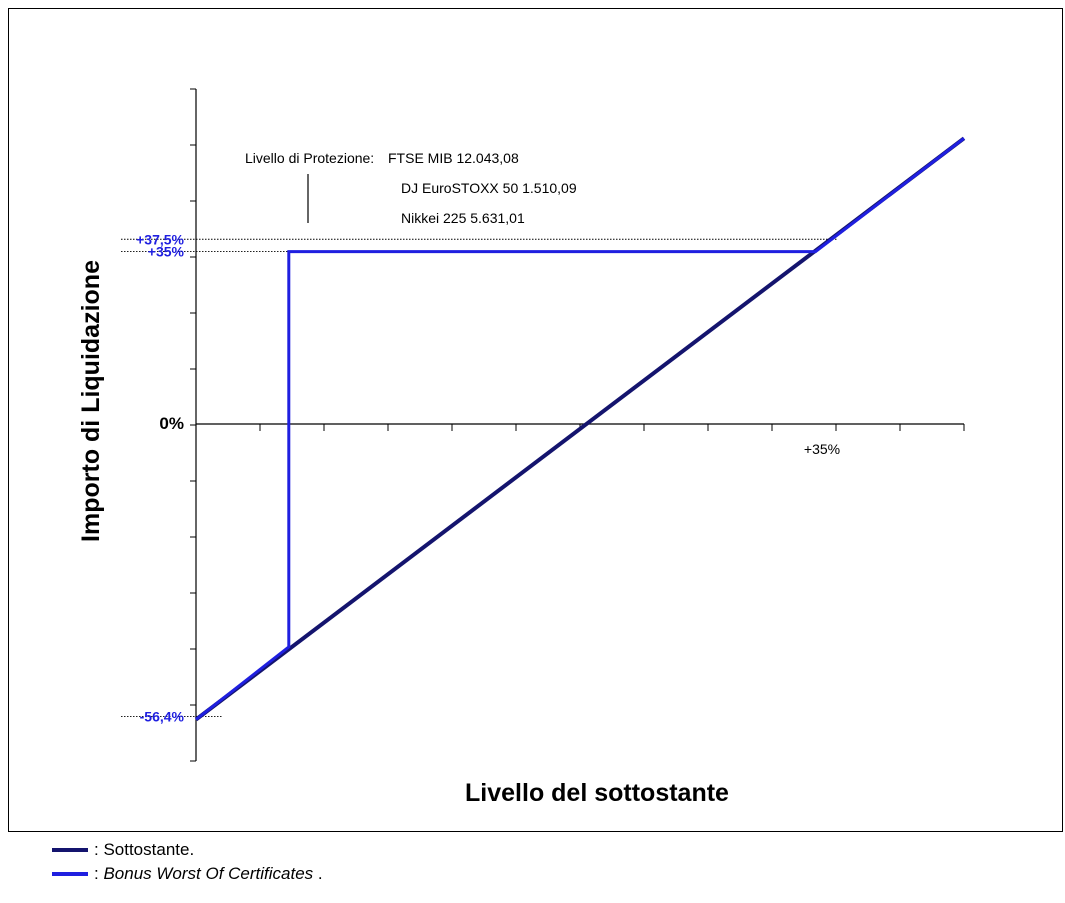 This screenshot has width=1065, height=903. Describe the element at coordinates (453, 158) in the screenshot. I see `annotation-line: FTSE MIB 12.043,08` at that location.